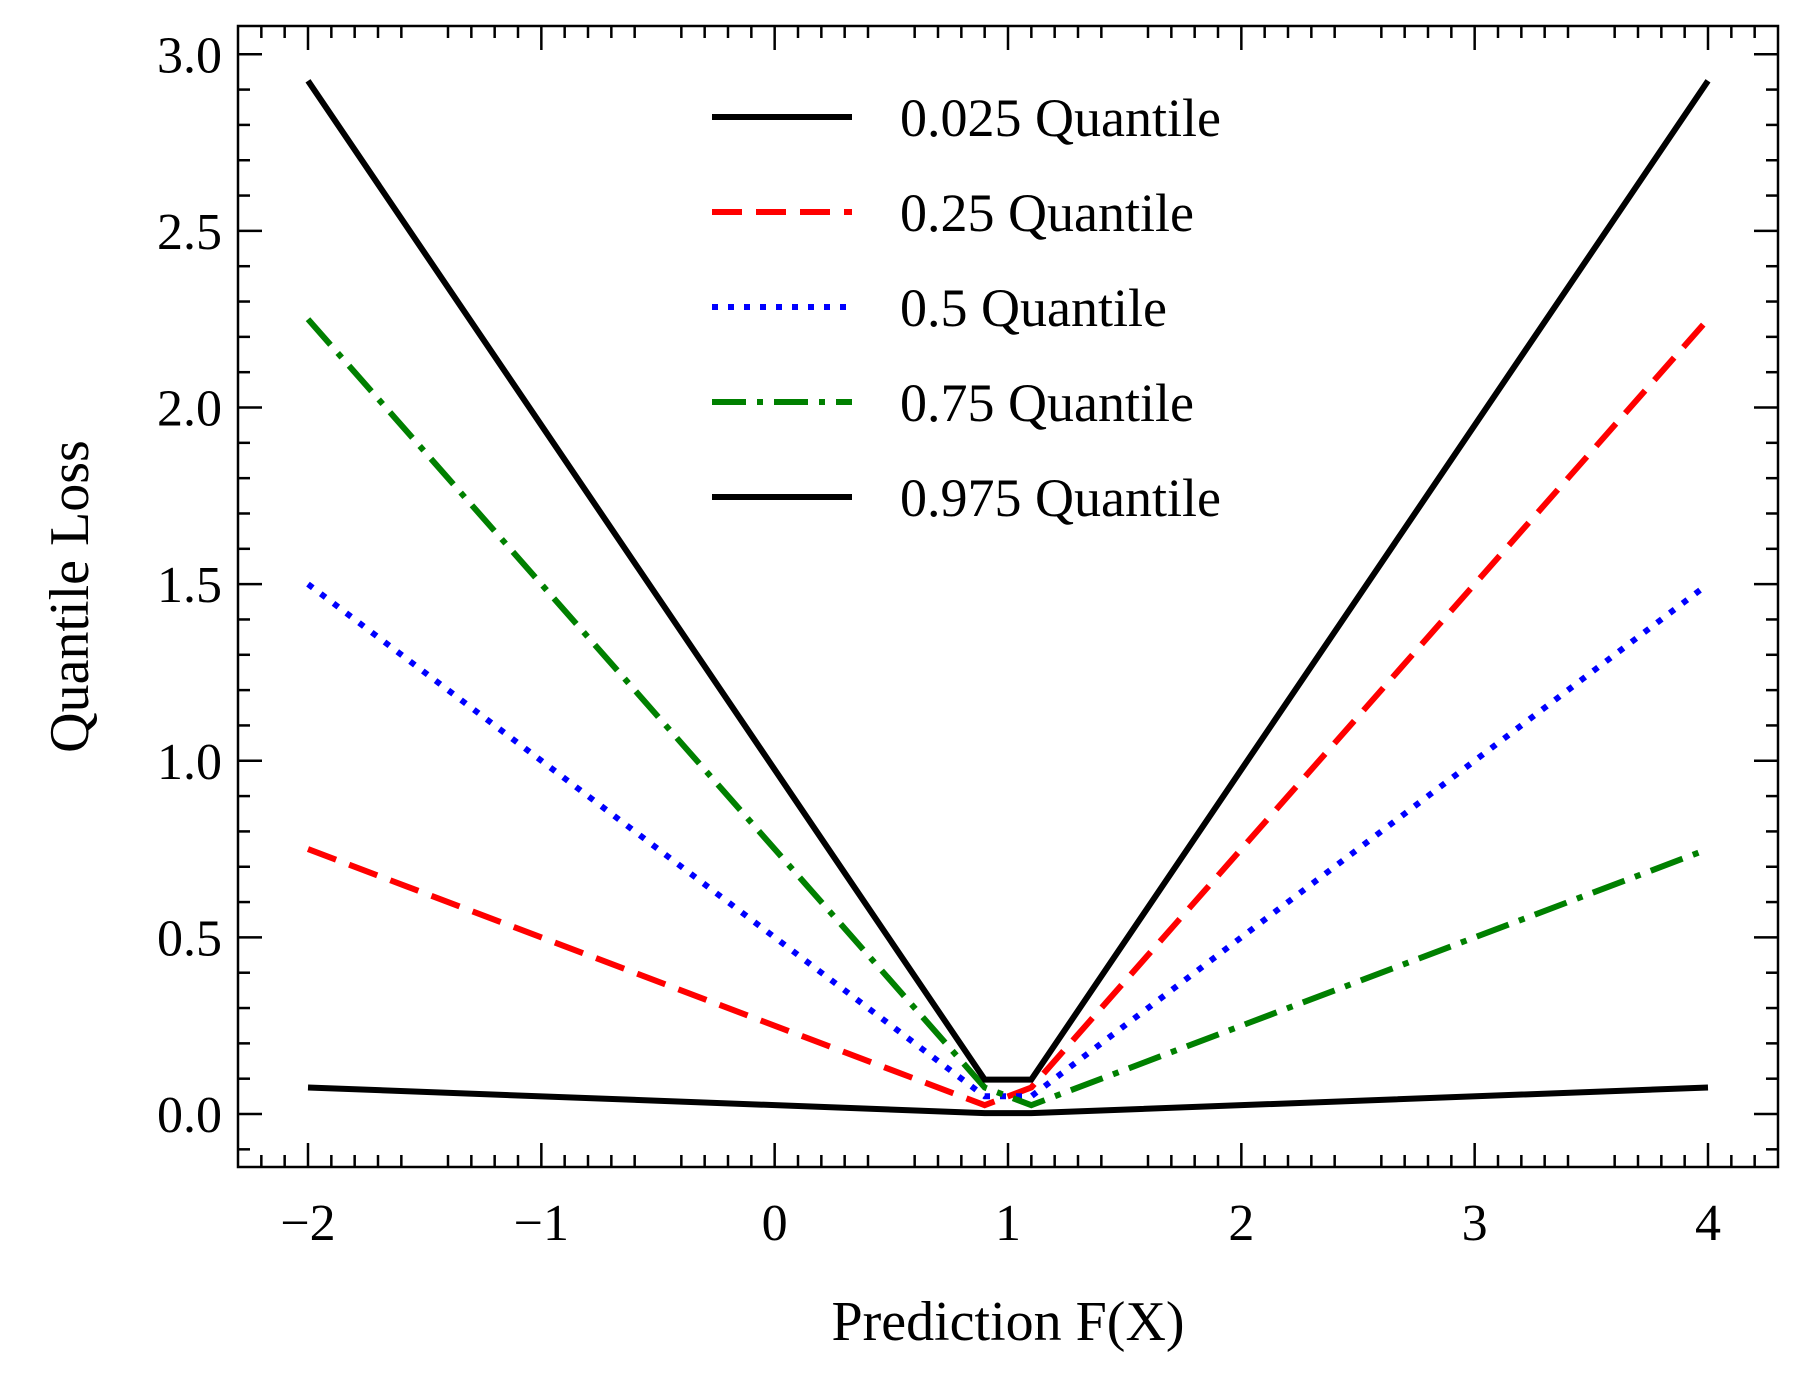 Image resolution: width=1801 pixels, height=1377 pixels. What do you see at coordinates (1475, 1223) in the screenshot?
I see `x-tick-label: 3` at bounding box center [1475, 1223].